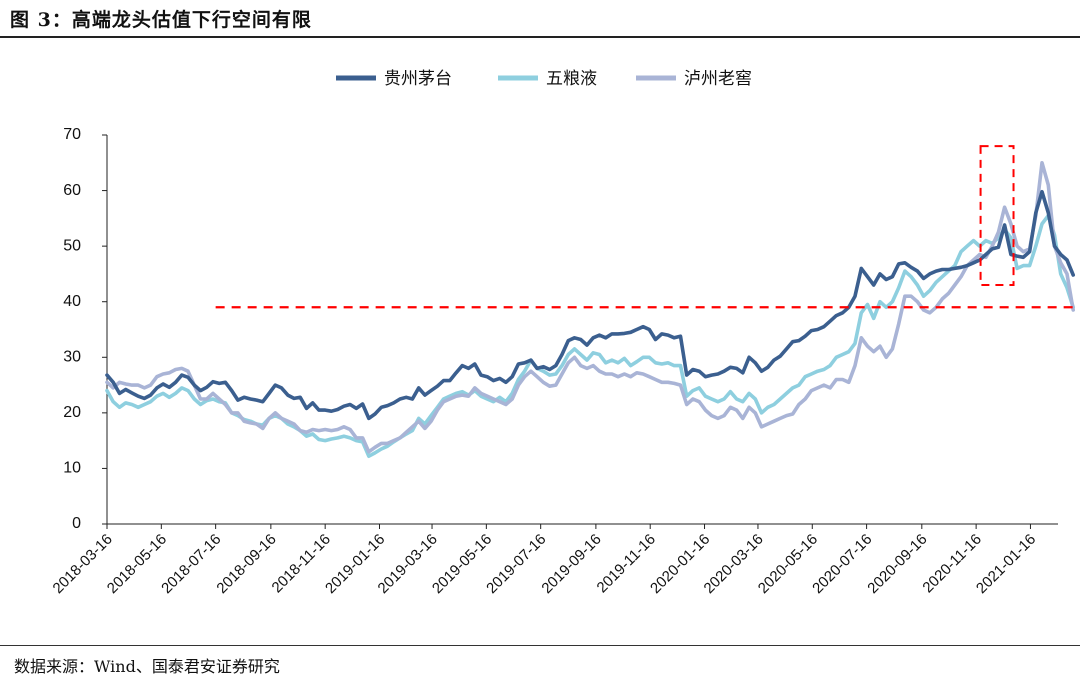  Describe the element at coordinates (161, 20) in the screenshot. I see `figure-title: 图 3：高端龙头估值下行空间有限` at that location.